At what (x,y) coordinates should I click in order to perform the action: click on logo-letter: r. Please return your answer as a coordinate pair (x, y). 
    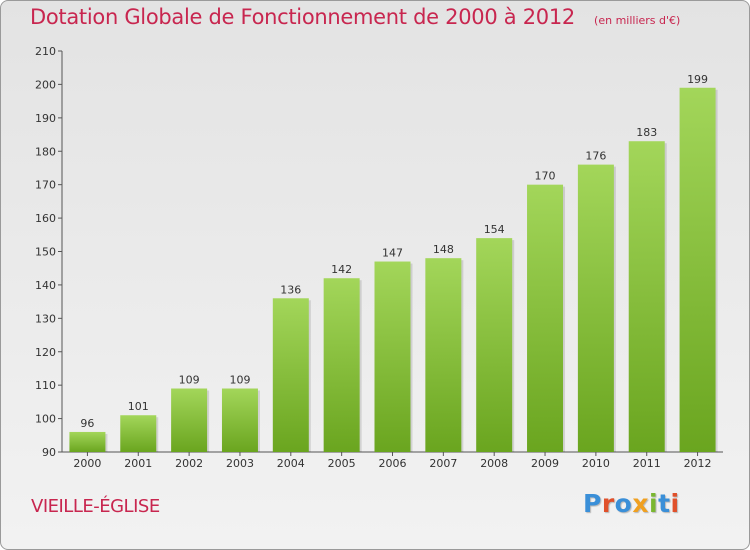
    Looking at the image, I should click on (608, 503).